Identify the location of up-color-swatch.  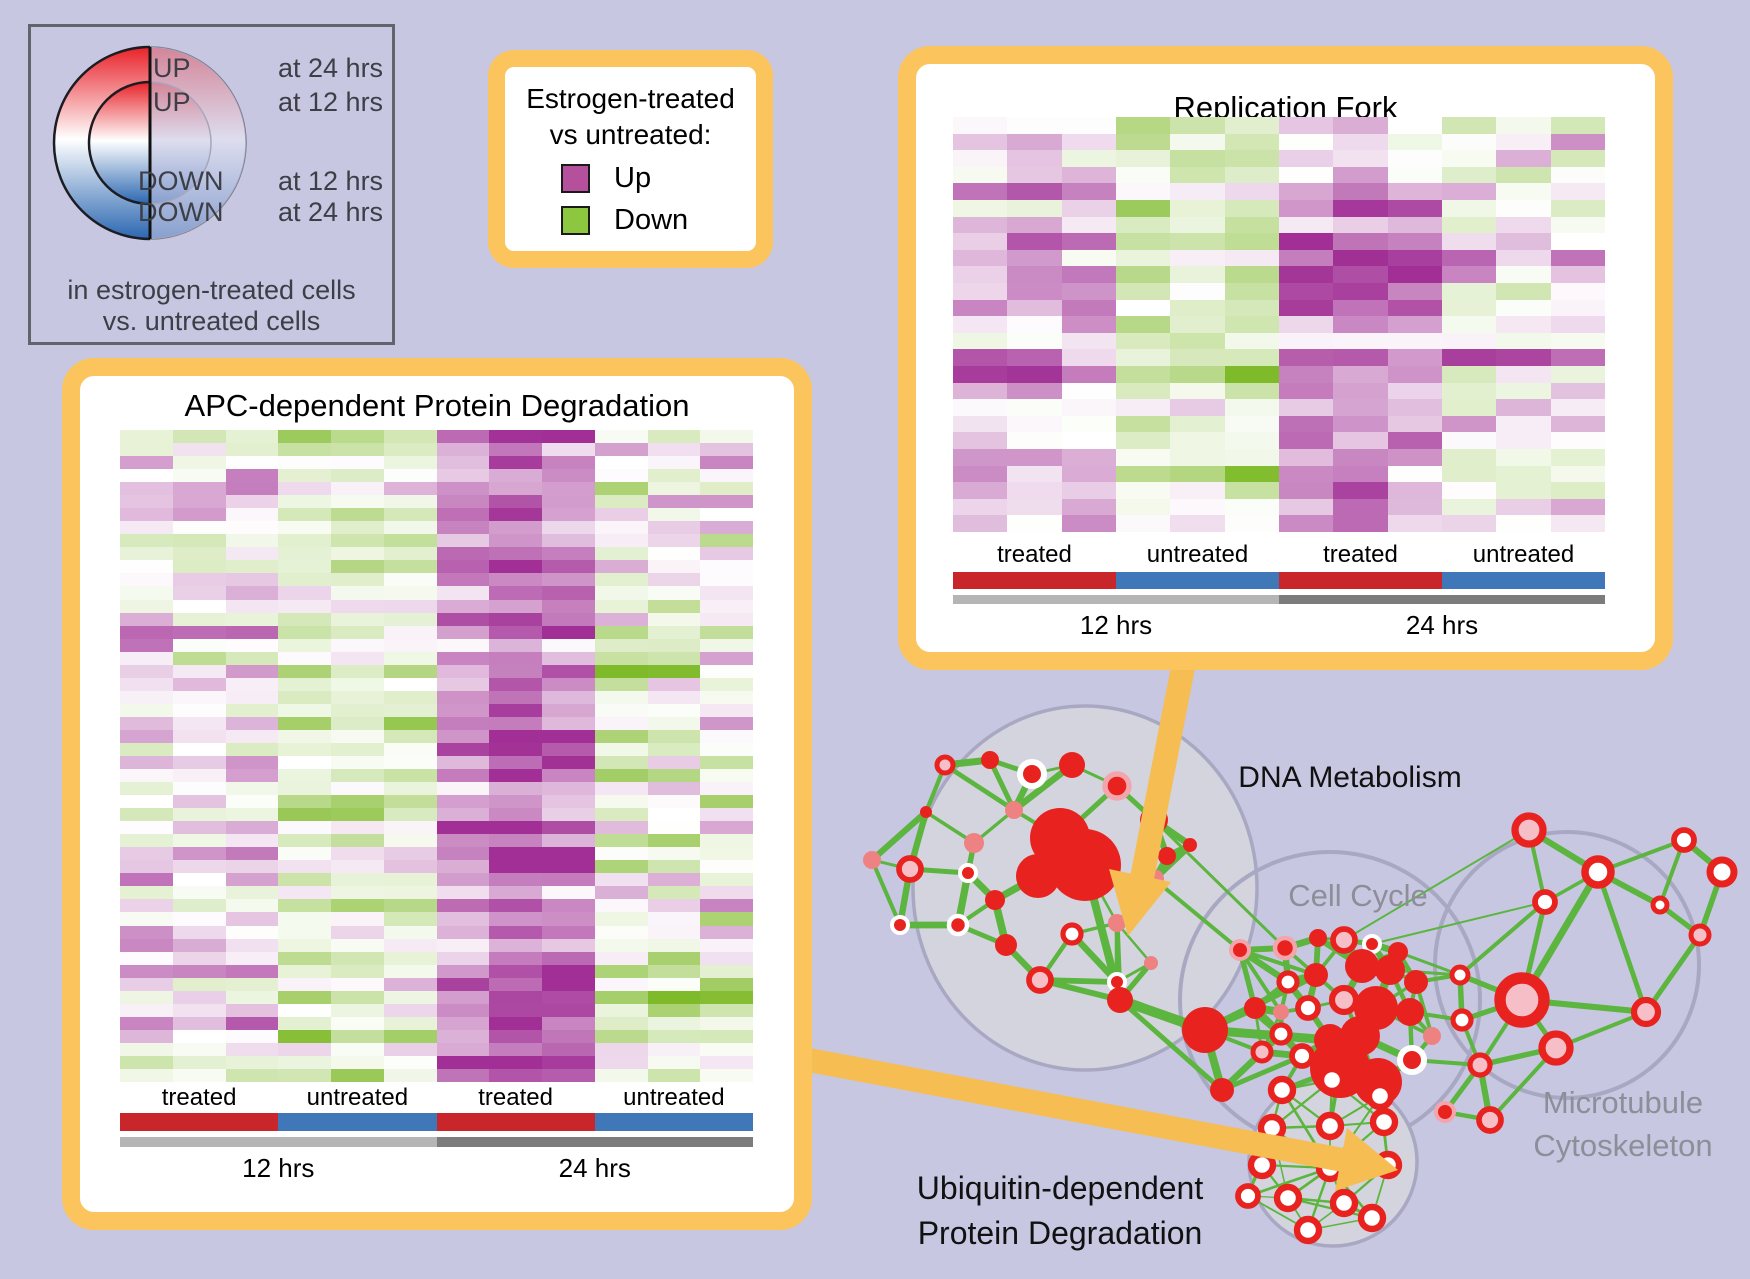
(575, 178).